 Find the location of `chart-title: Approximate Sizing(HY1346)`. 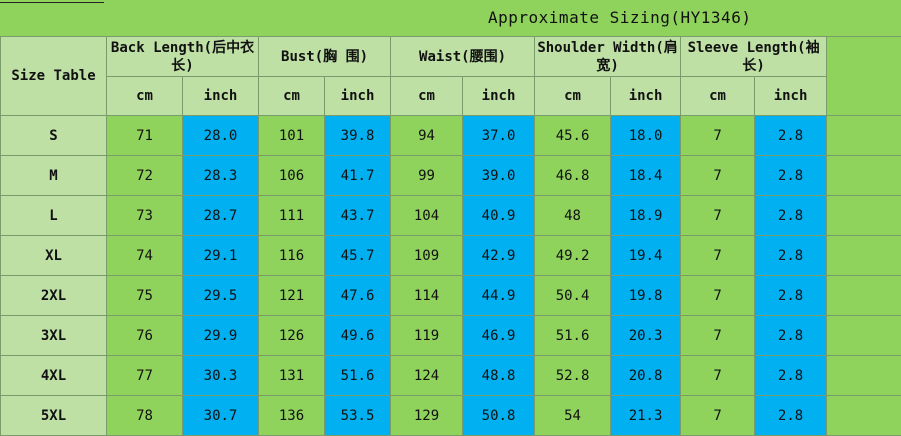

chart-title: Approximate Sizing(HY1346) is located at coordinates (620, 17).